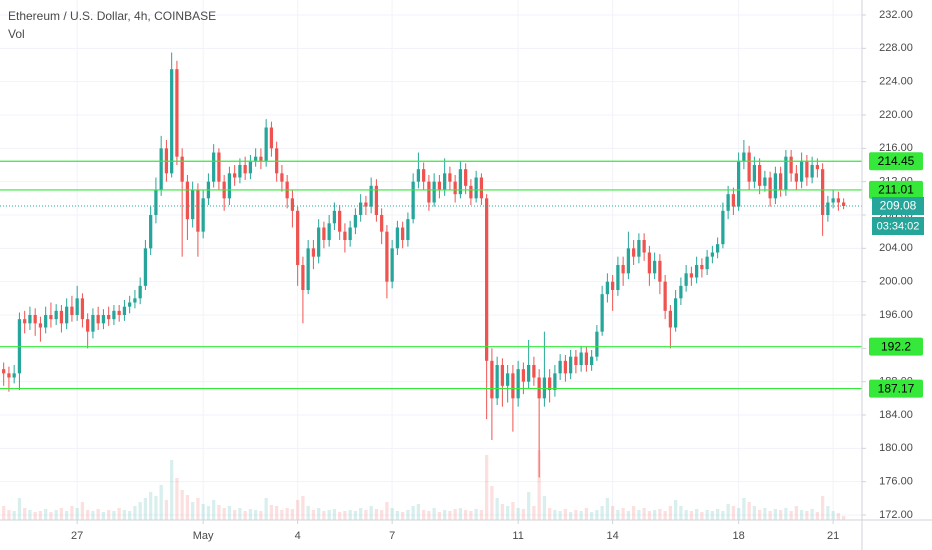 The image size is (932, 550). Describe the element at coordinates (392, 536) in the screenshot. I see `x-tick-label: 7` at that location.